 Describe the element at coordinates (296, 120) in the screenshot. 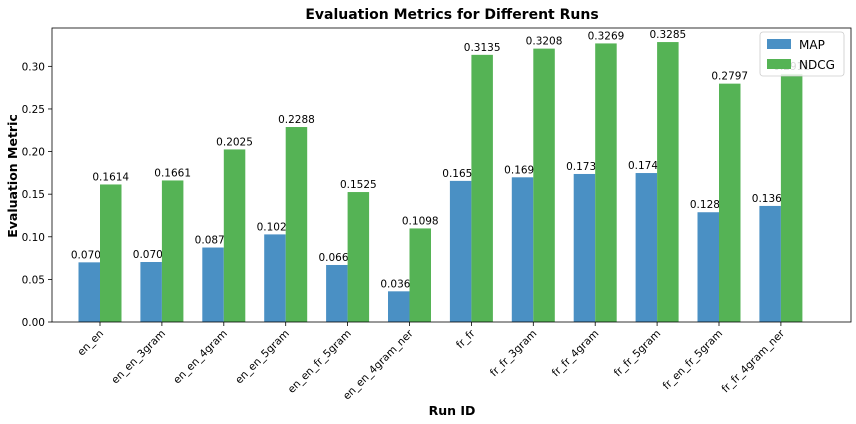

I see `data-label: 0.2288` at that location.